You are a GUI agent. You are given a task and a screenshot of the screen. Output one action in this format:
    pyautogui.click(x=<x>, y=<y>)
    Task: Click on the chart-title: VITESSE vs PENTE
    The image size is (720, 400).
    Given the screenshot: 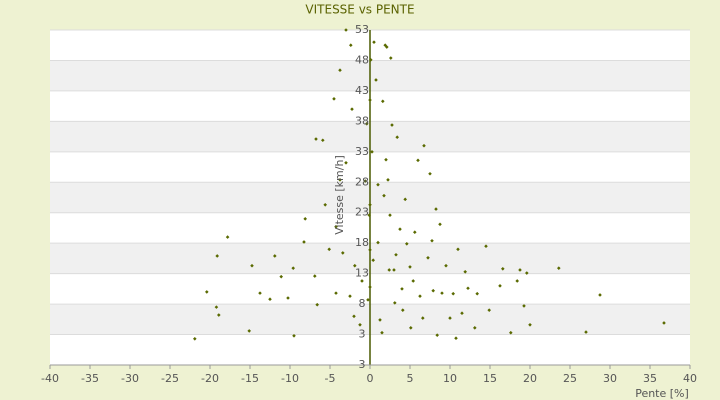 What is the action you would take?
    pyautogui.click(x=359, y=10)
    